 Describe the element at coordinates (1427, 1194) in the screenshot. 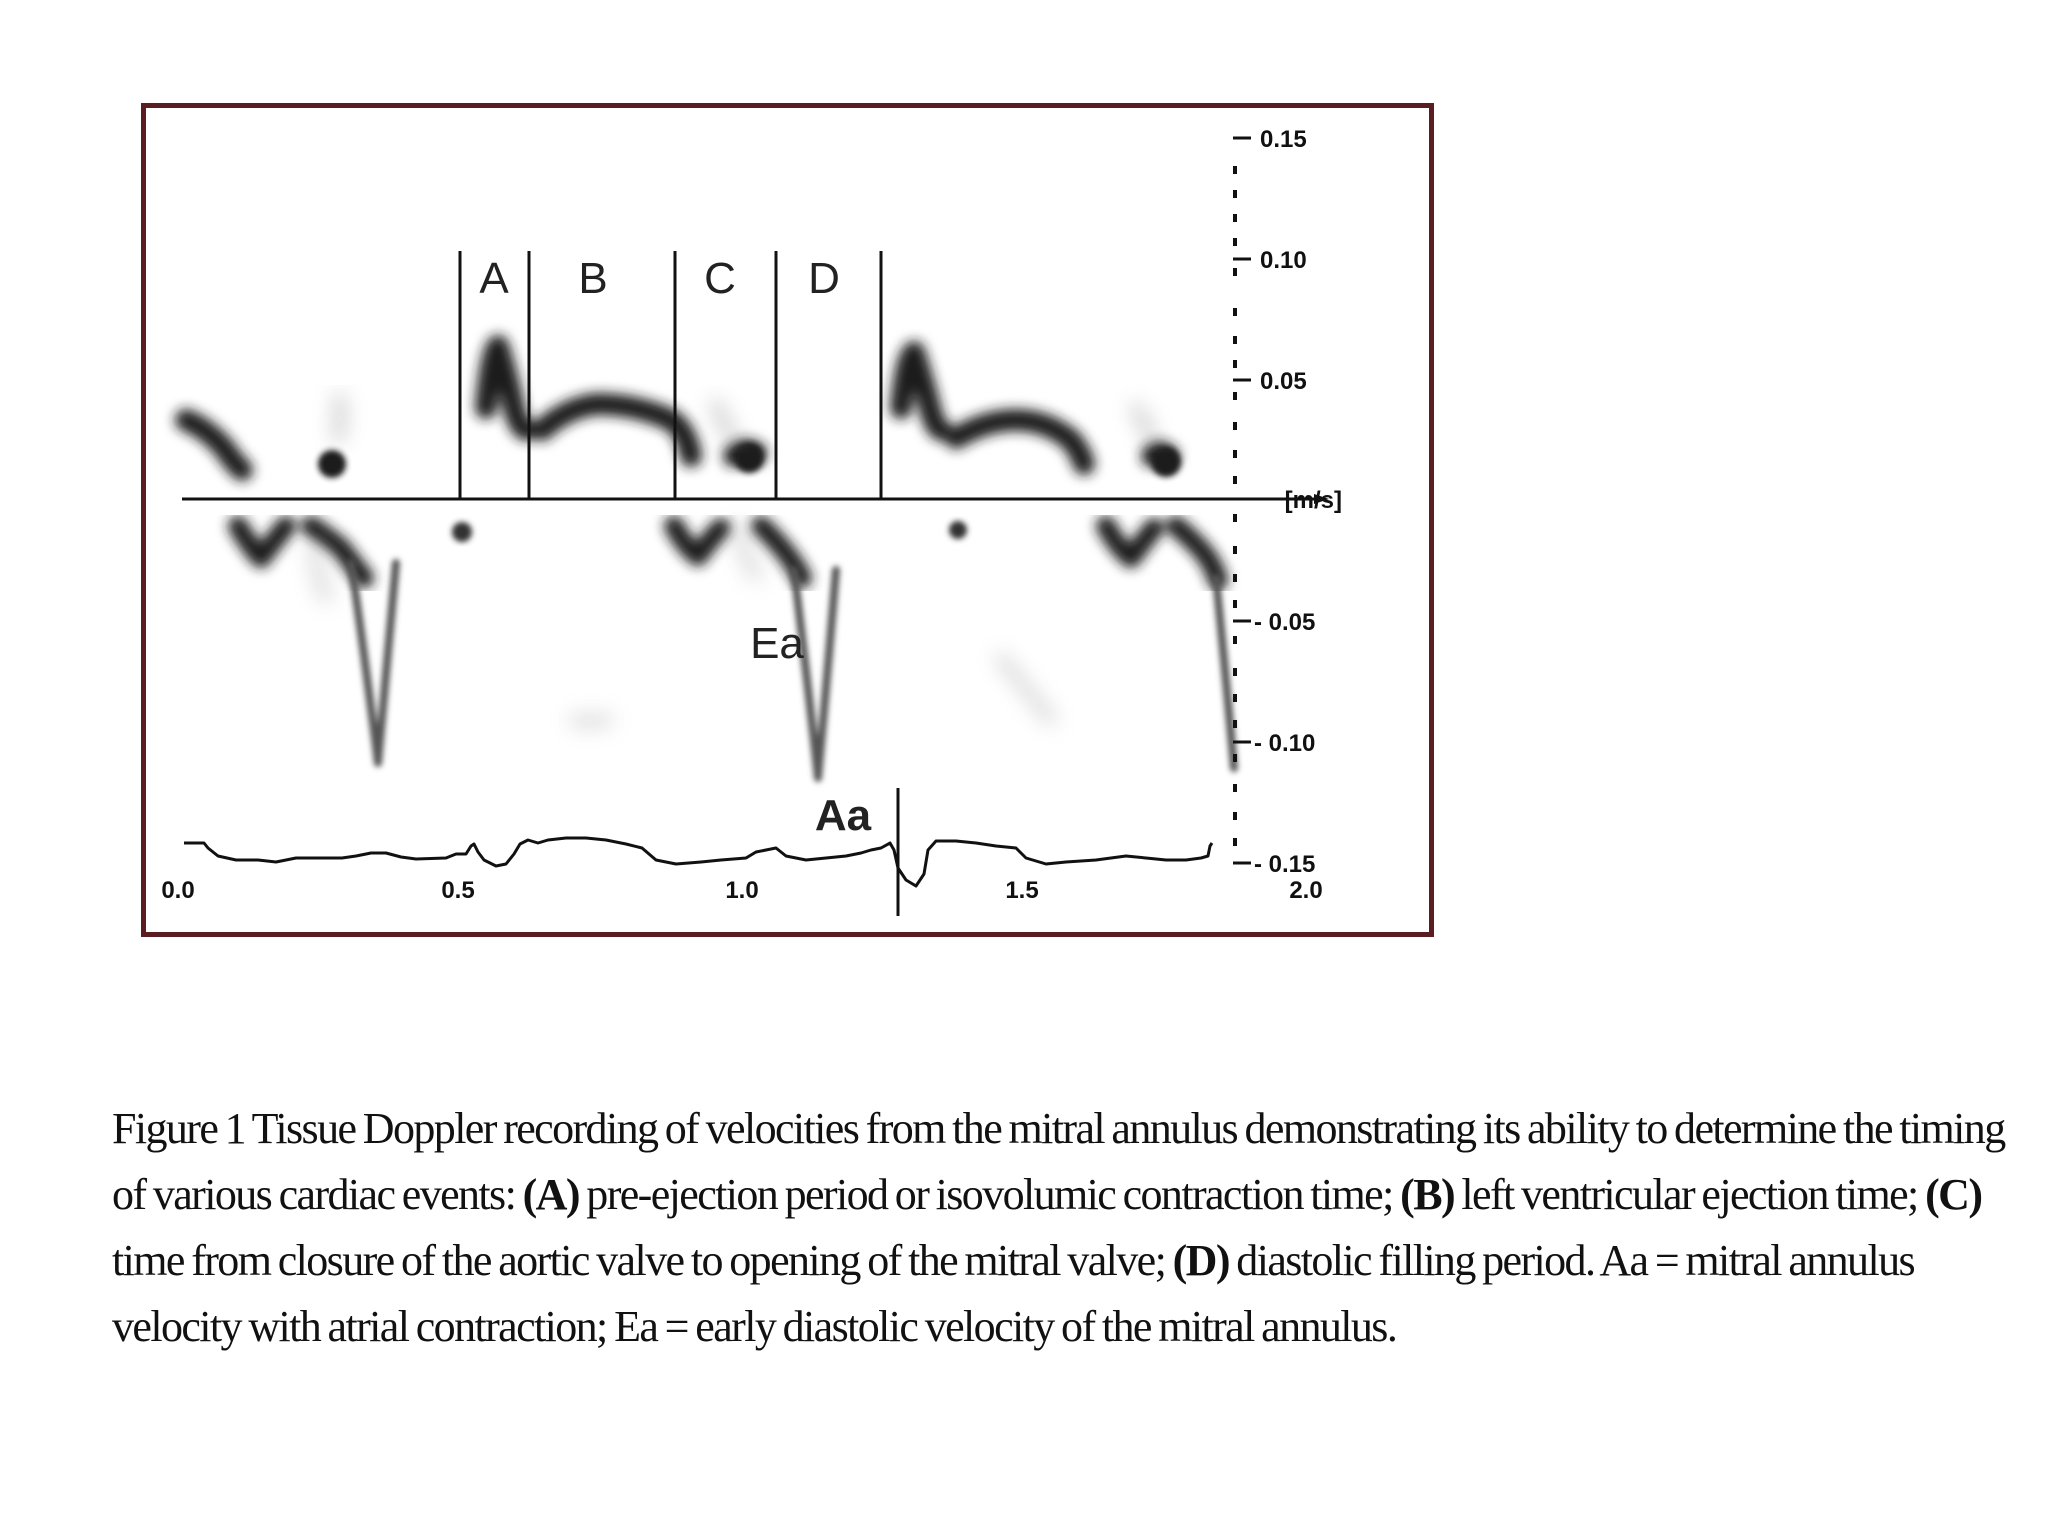

I see `caption-label-b: (B)` at that location.